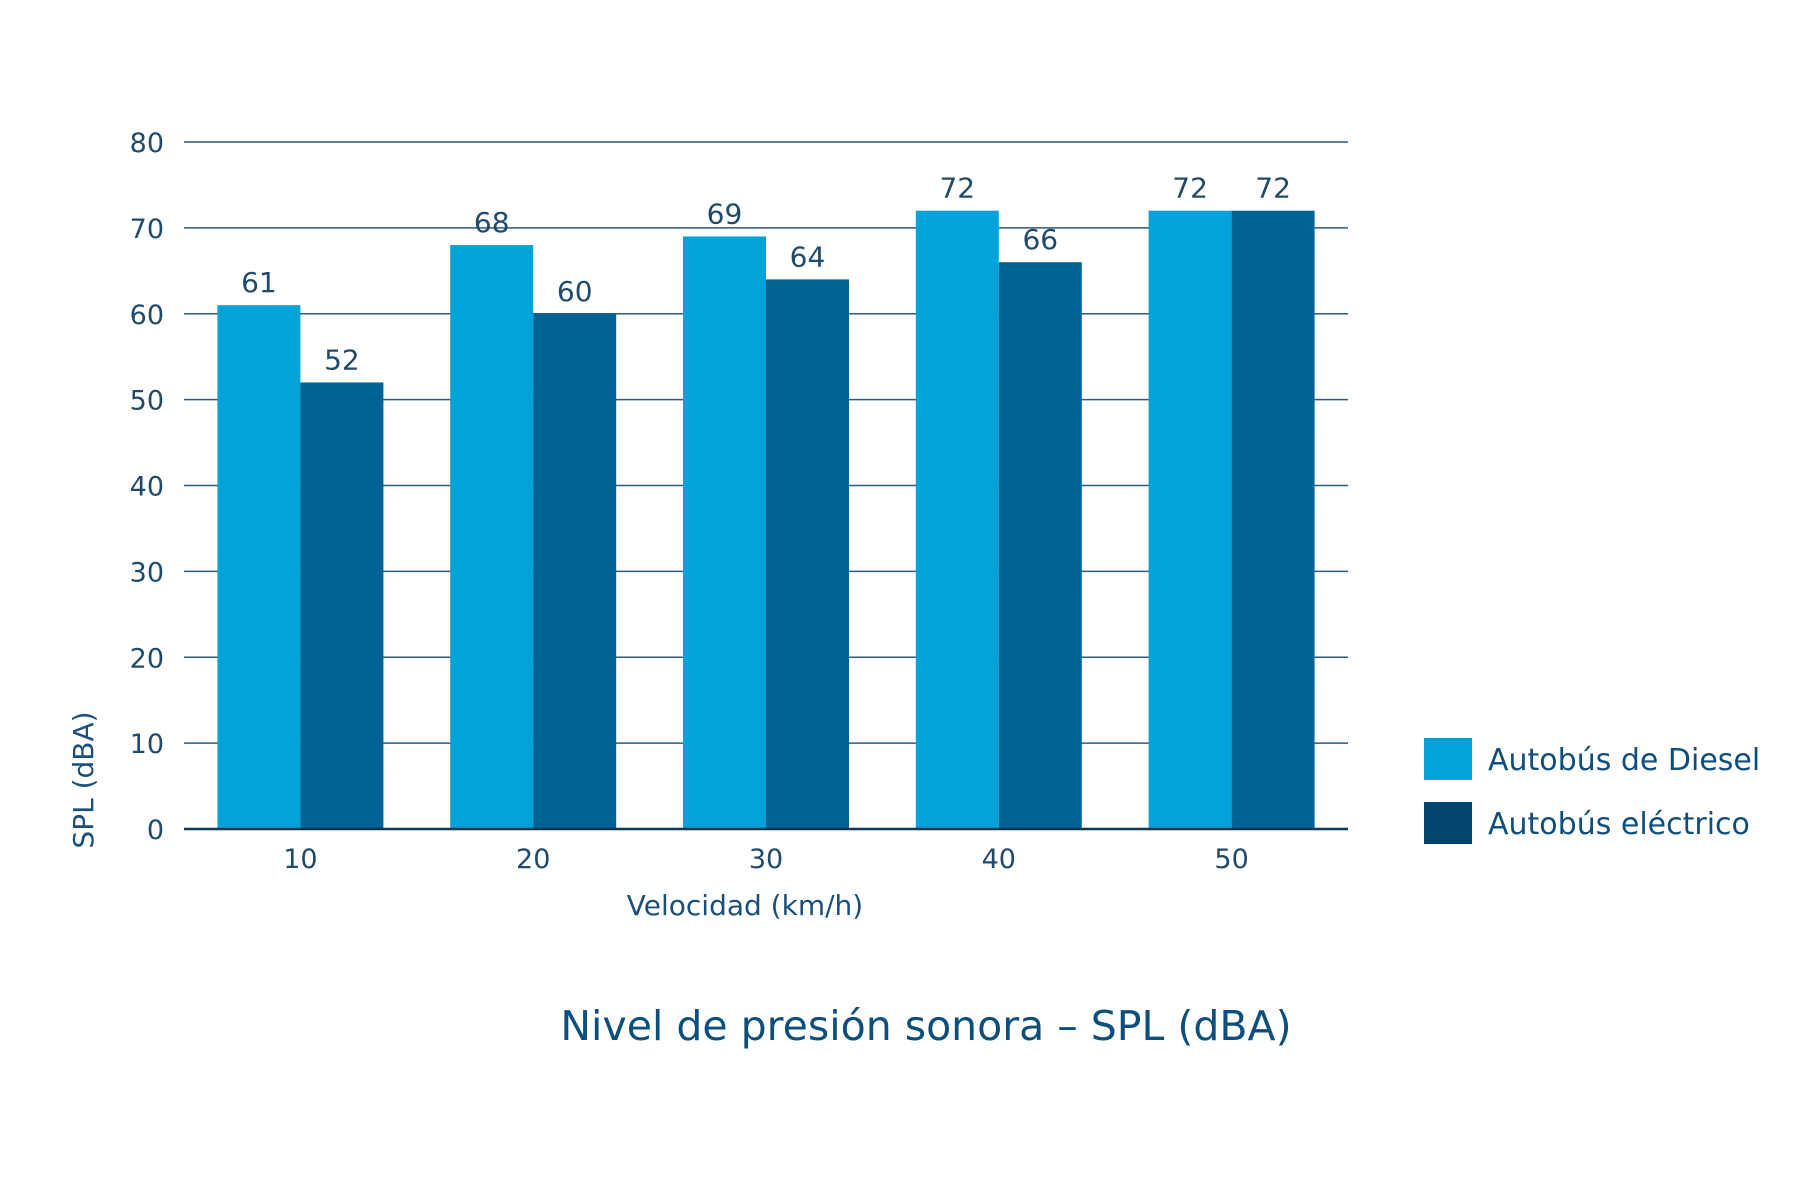 The height and width of the screenshot is (1200, 1800). Describe the element at coordinates (147, 572) in the screenshot. I see `y-tick-label: 30` at that location.